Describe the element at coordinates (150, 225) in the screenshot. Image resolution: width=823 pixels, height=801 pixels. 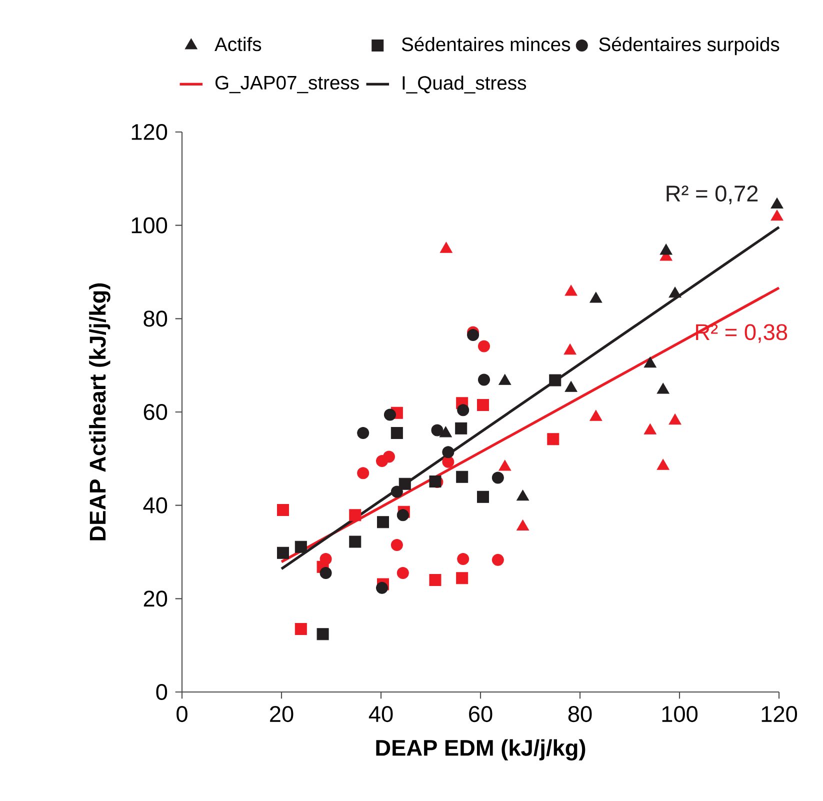
I see `y-tick-label: 100` at that location.